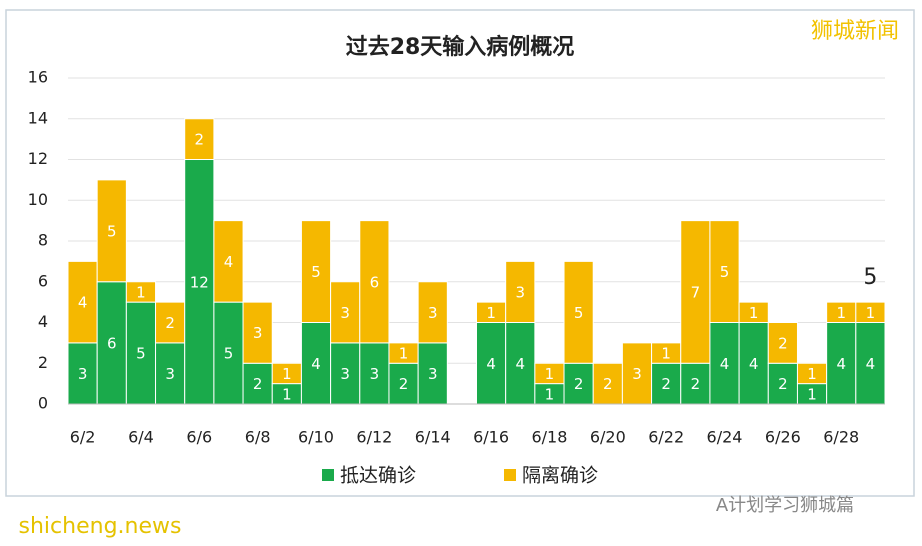 The width and height of the screenshot is (922, 546). Describe the element at coordinates (43, 240) in the screenshot. I see `y-tick-label: 8` at that location.